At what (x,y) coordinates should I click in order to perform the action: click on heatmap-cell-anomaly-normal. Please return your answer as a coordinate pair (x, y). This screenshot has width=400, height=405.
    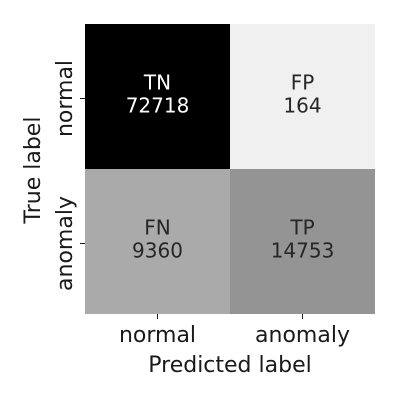
    Looking at the image, I should click on (157, 241).